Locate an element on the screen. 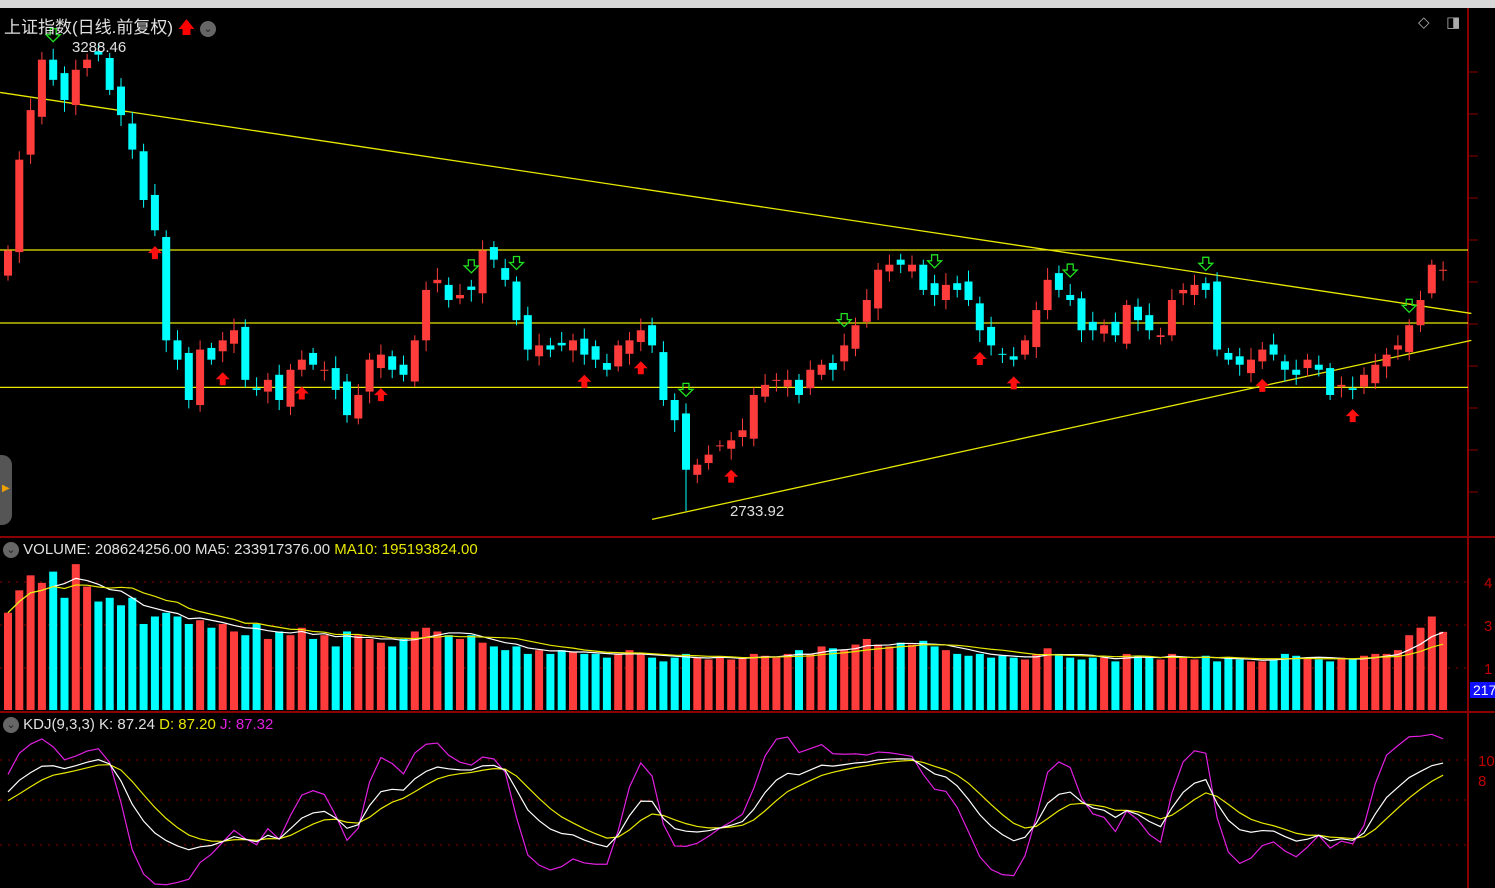  kdj-d-line is located at coordinates (725, 800).